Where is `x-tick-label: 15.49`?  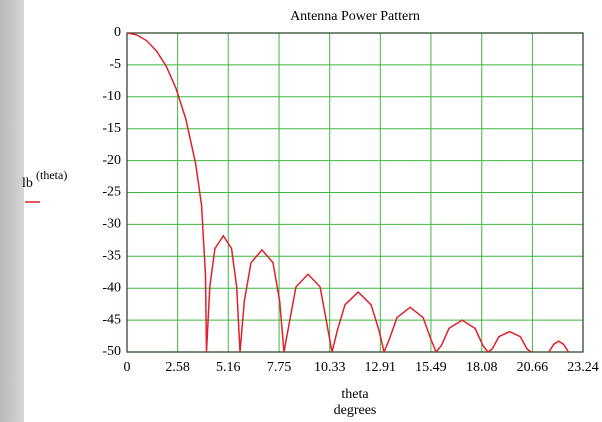 x-tick-label: 15.49 is located at coordinates (431, 367).